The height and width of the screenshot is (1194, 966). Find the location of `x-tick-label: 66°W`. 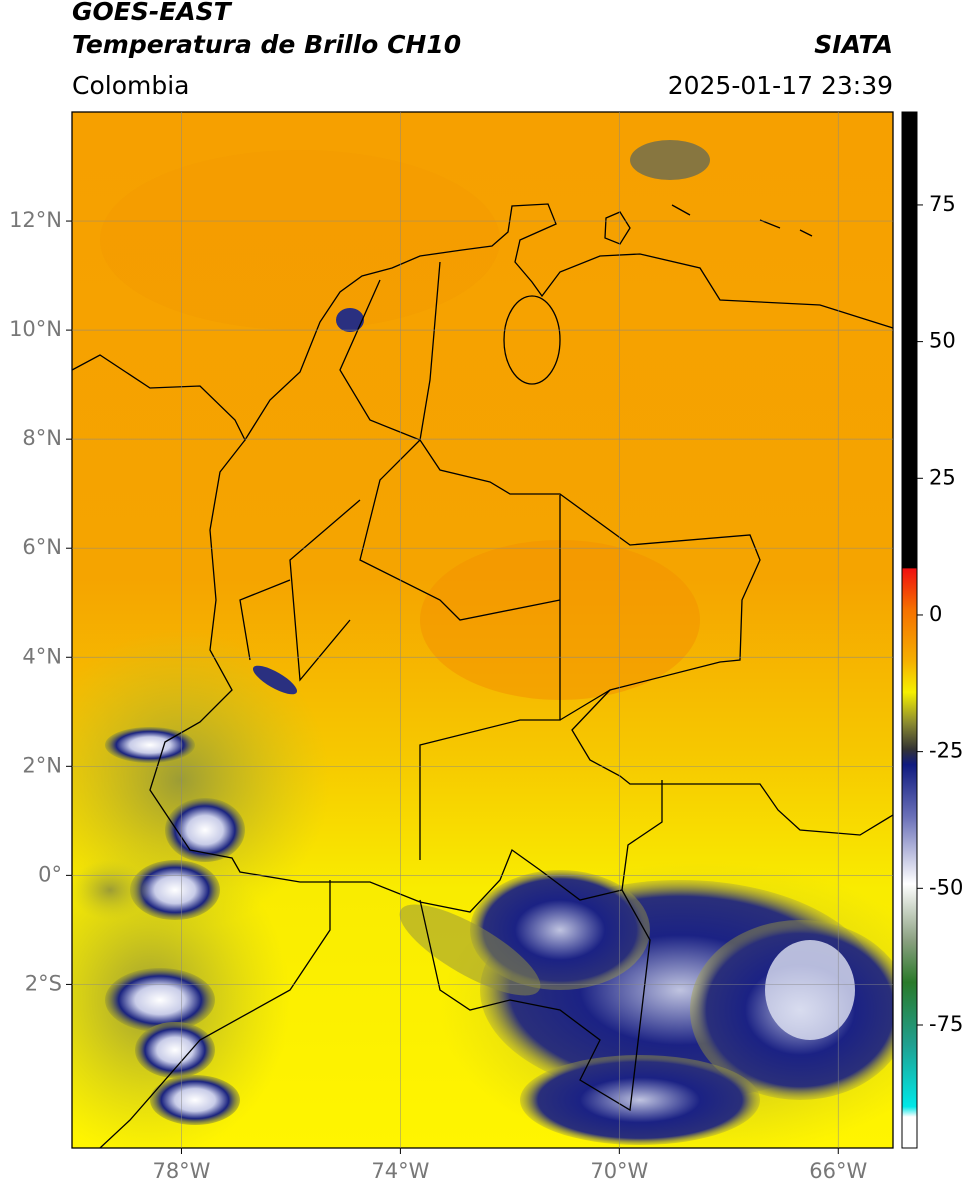

x-tick-label: 66°W is located at coordinates (838, 1171).